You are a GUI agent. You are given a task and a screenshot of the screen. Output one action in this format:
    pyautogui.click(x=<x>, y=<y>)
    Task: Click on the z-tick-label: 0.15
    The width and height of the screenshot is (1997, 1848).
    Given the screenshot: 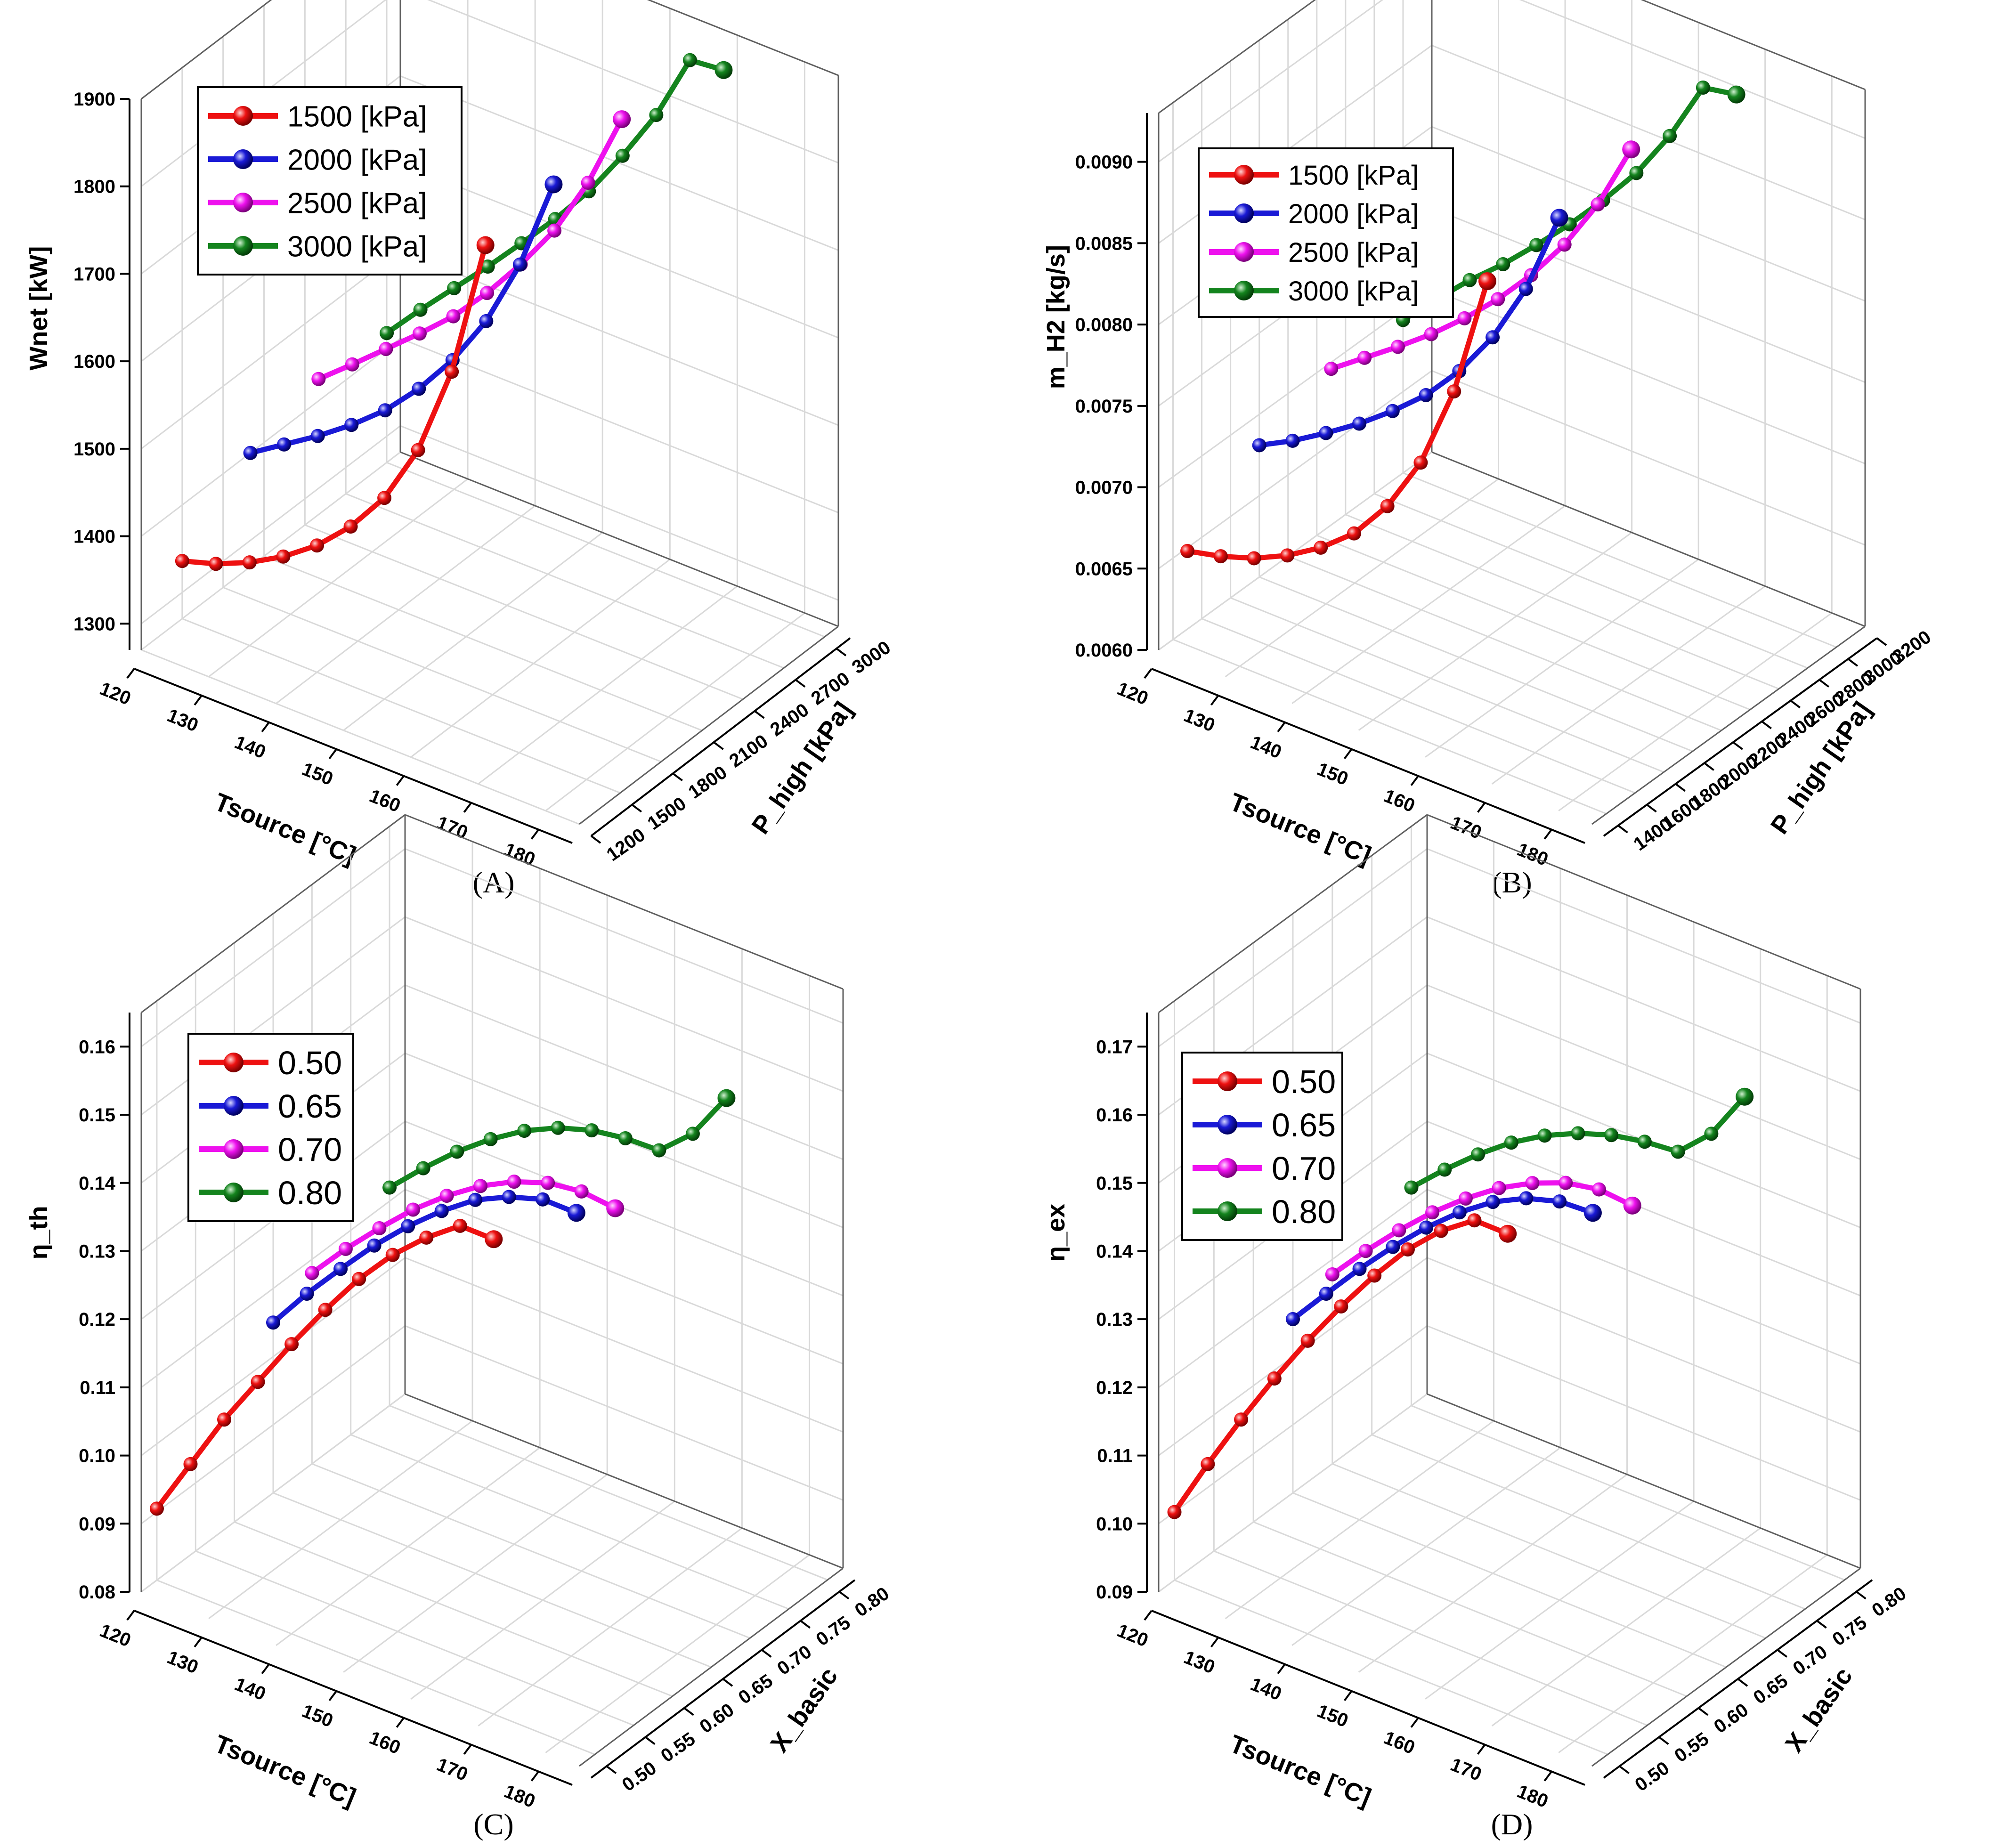 What is the action you would take?
    pyautogui.click(x=1114, y=1184)
    